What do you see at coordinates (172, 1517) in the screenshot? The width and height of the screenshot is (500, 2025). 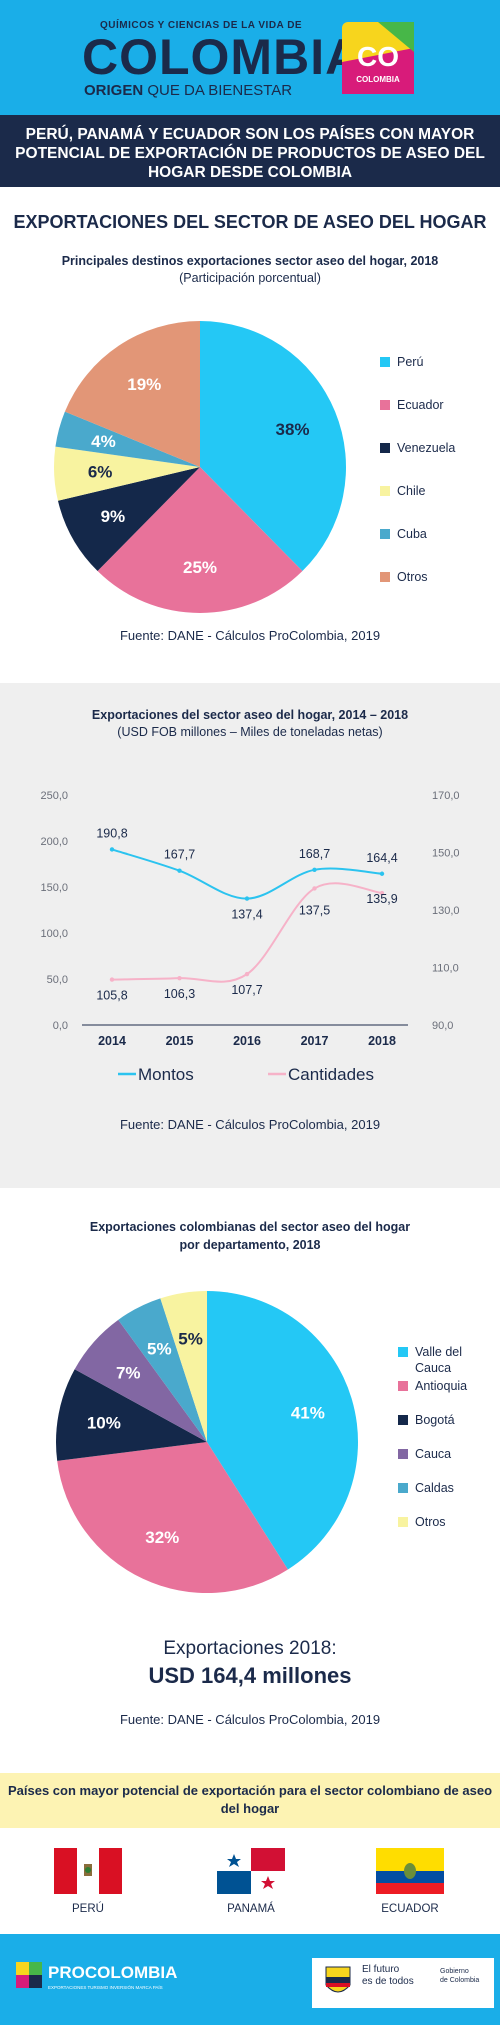 I see `pie-slice-antioquia` at bounding box center [172, 1517].